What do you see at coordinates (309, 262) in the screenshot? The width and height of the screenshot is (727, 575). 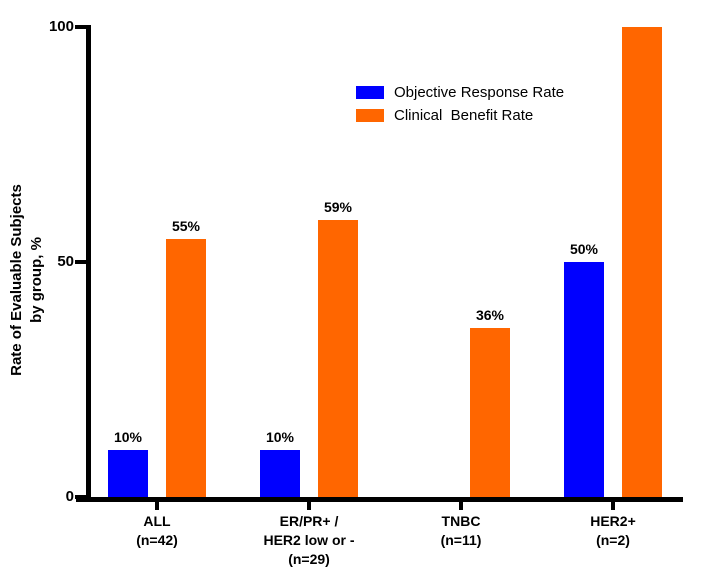 I see `bar-group: 10% 59%` at bounding box center [309, 262].